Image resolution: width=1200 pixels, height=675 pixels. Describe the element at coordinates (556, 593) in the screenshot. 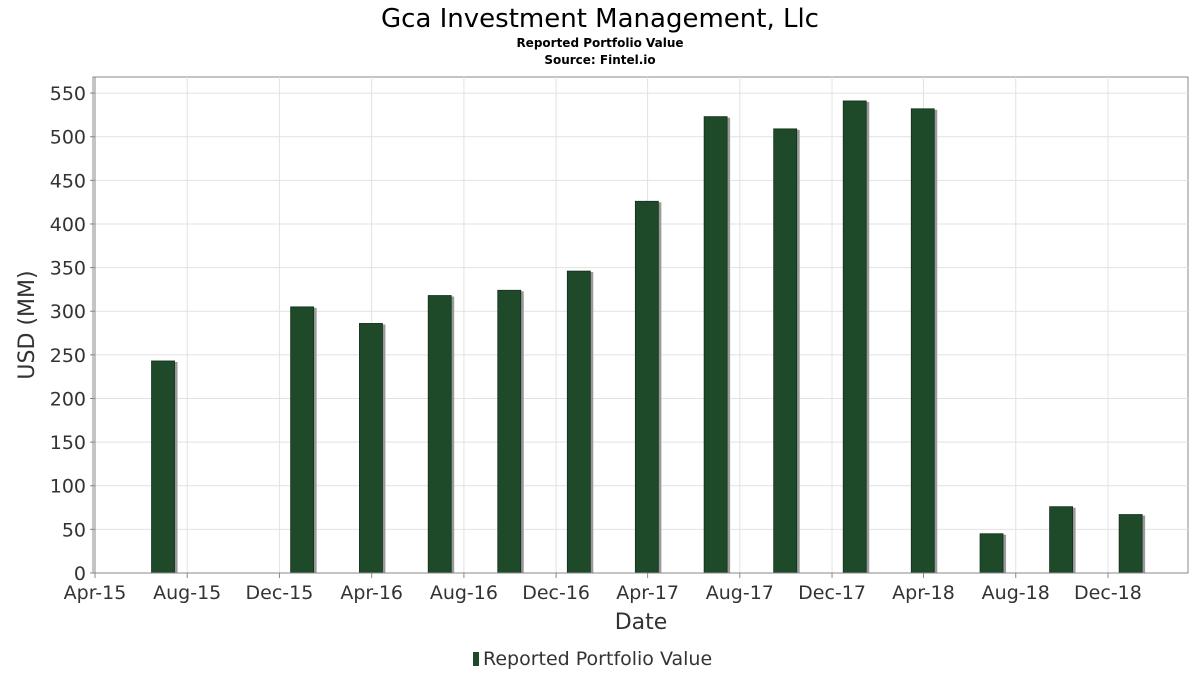

I see `x-tick-label: Dec-16` at that location.